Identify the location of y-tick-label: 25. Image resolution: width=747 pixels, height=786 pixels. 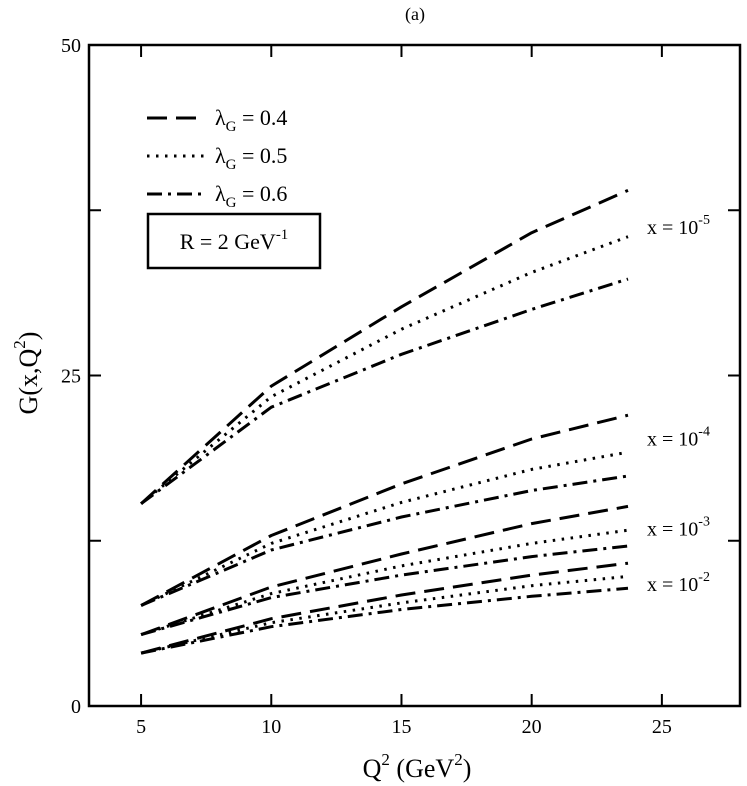
(71, 377).